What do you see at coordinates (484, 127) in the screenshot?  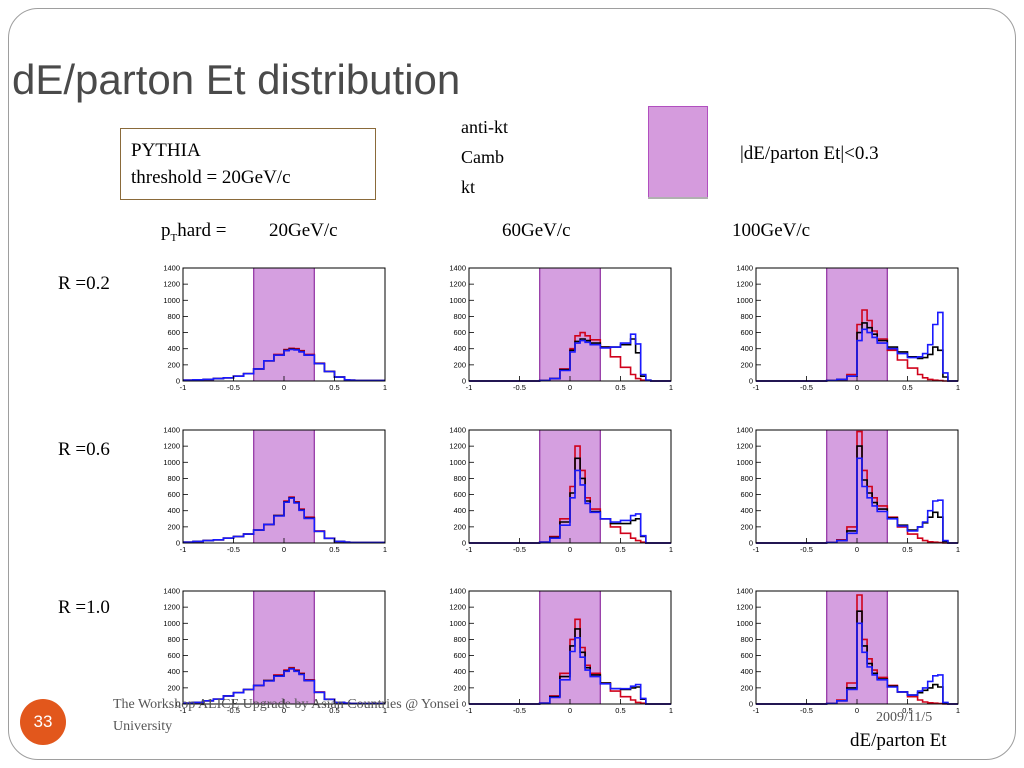 I see `legend-antikt: anti-kt` at bounding box center [484, 127].